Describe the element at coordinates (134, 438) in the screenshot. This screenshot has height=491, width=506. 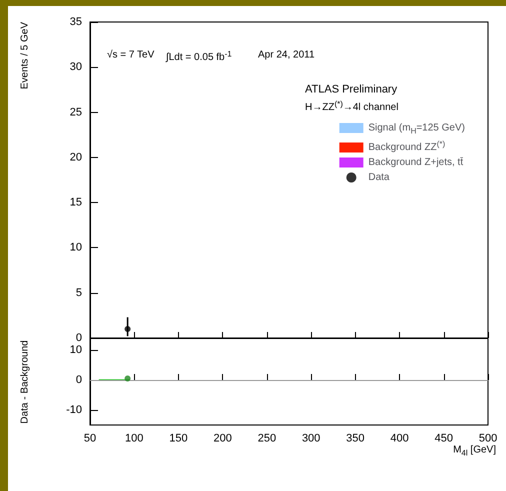
I see `x-tick-label: 100` at that location.